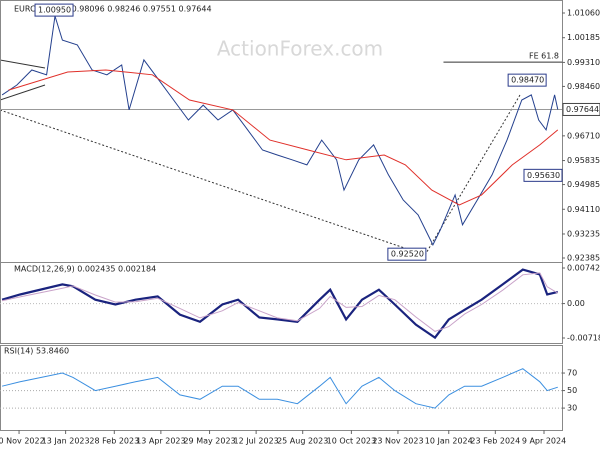 This screenshot has height=450, width=600. I want to click on y-tick-label: 0.92385, so click(583, 257).